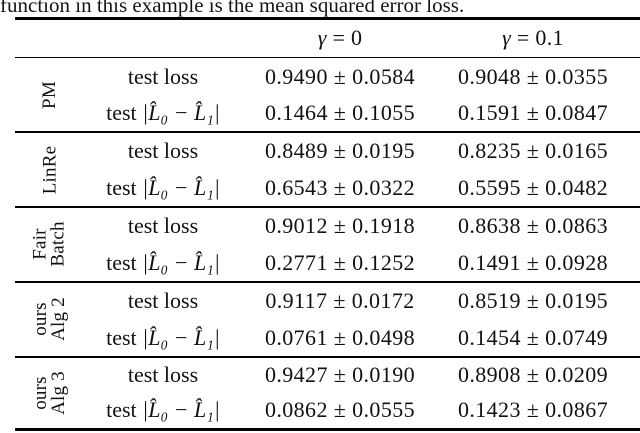 This screenshot has height=433, width=640. I want to click on value-cell: 0.8908 ± 0.0209, so click(533, 375).